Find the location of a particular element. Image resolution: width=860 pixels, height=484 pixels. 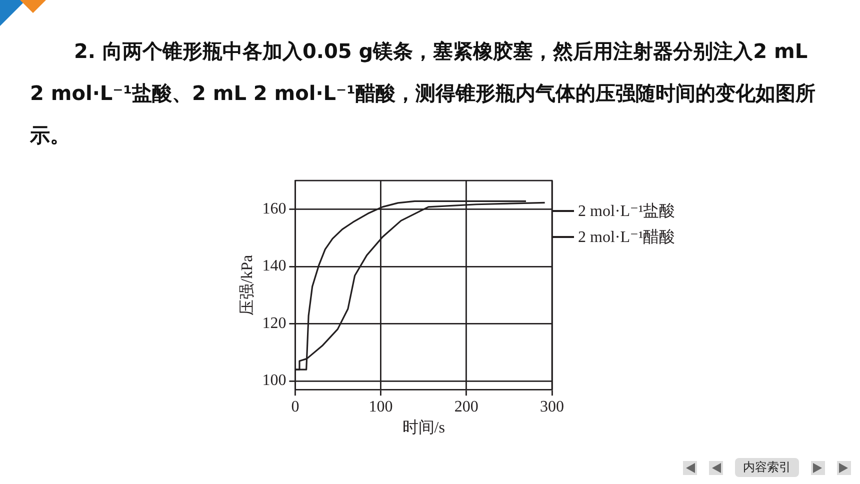

x-tick-label: 0 is located at coordinates (295, 407).